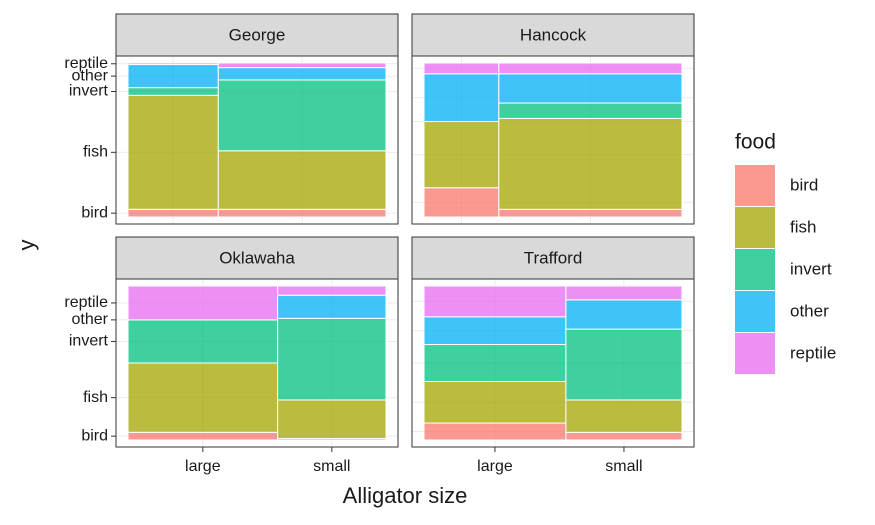 The height and width of the screenshot is (525, 875). I want to click on legend-label: other, so click(809, 310).